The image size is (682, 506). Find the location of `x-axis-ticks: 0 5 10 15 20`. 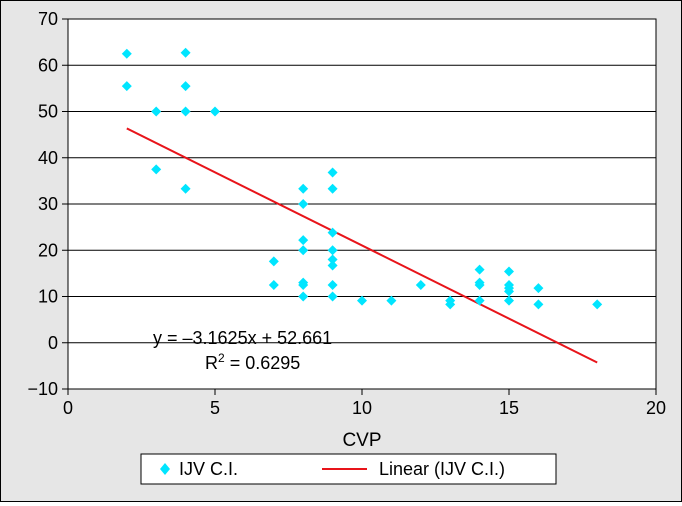

x-axis-ticks: 0 5 10 15 20 is located at coordinates (364, 403).